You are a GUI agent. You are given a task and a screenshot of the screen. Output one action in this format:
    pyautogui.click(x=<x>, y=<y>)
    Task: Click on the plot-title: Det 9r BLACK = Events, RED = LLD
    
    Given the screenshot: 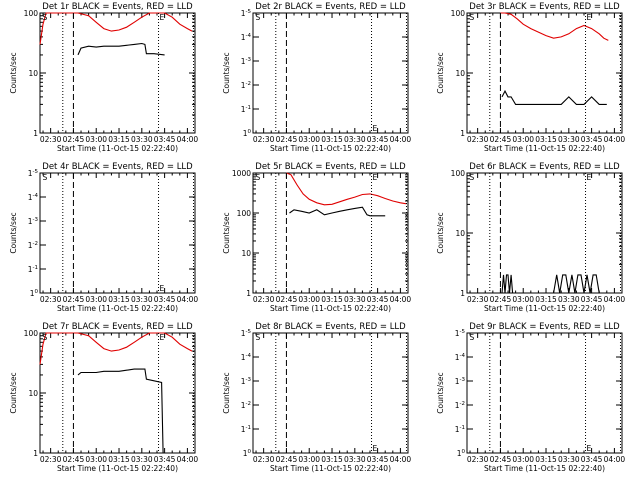 What is the action you would take?
    pyautogui.click(x=544, y=327)
    